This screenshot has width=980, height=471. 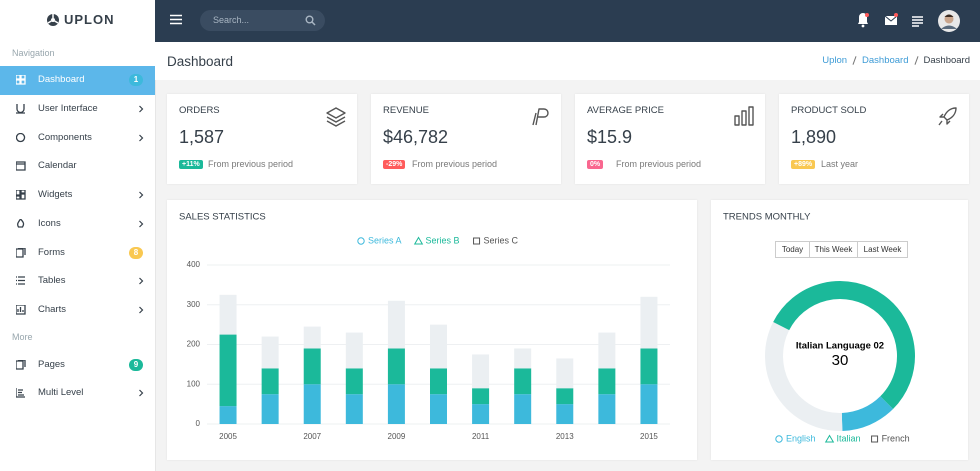 I want to click on legend-item: English, so click(x=795, y=438).